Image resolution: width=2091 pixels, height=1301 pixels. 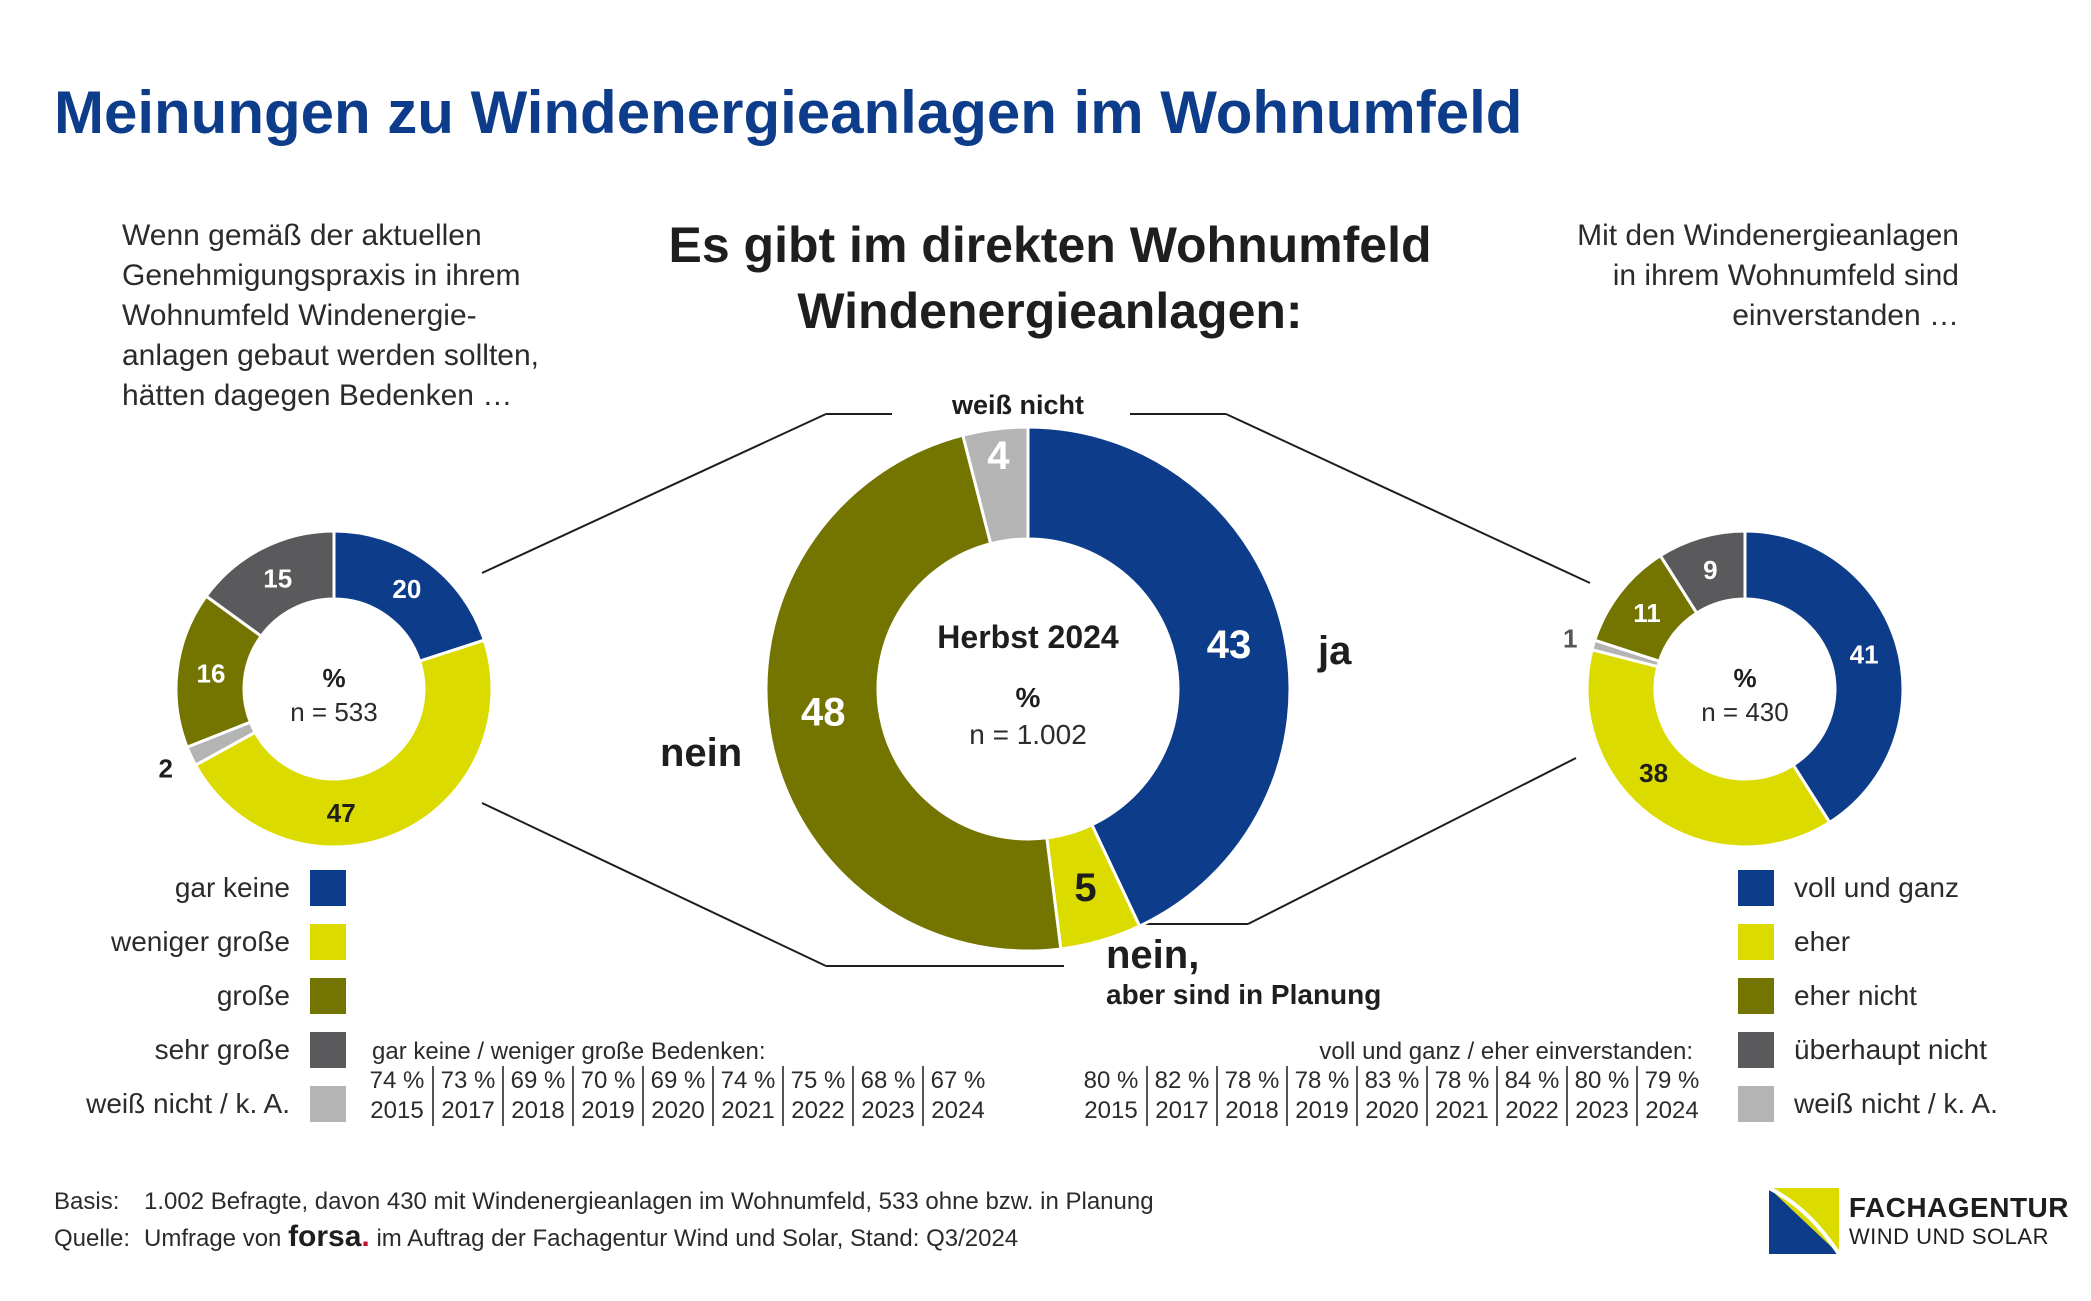 What do you see at coordinates (817, 1096) in the screenshot?
I see `trend-cell: 75 % 2022` at bounding box center [817, 1096].